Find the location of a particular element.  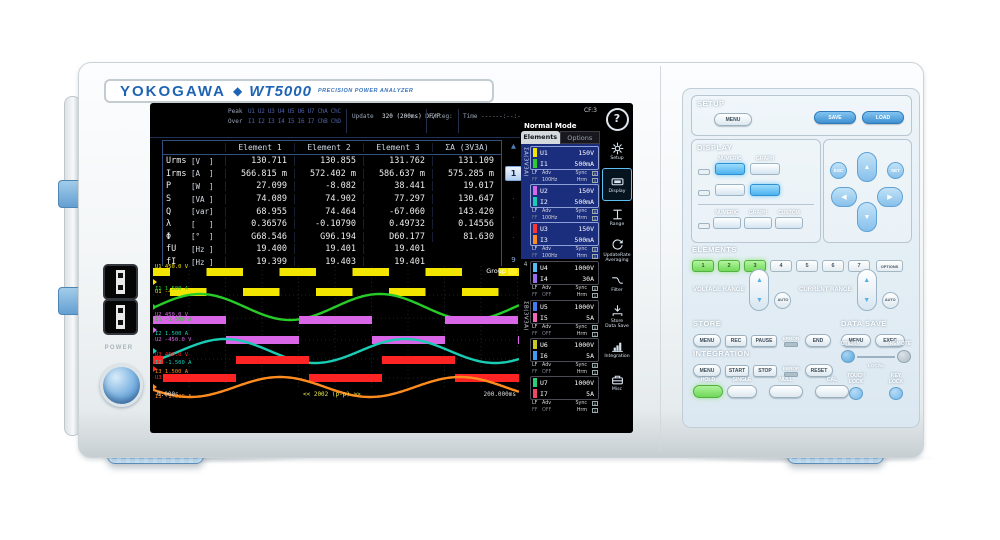

element-entry: U5 1000V I5 5A is located at coordinates (564, 312).